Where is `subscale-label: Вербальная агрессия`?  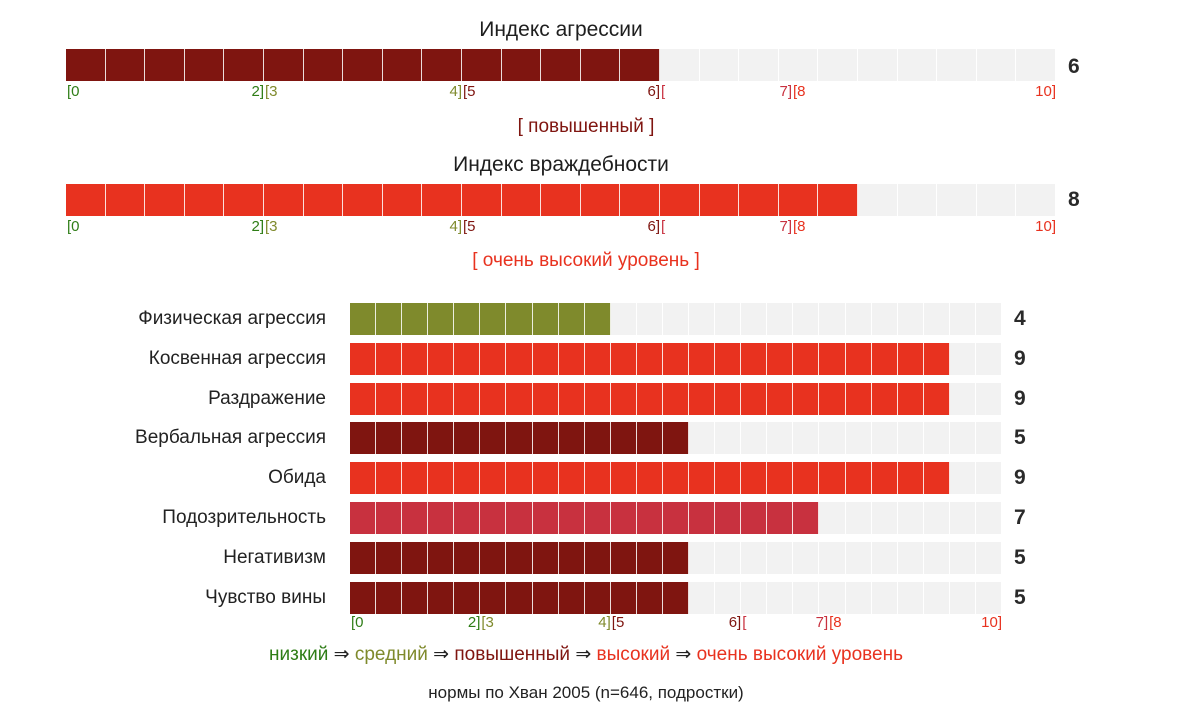 subscale-label: Вербальная агрессия is located at coordinates (230, 438).